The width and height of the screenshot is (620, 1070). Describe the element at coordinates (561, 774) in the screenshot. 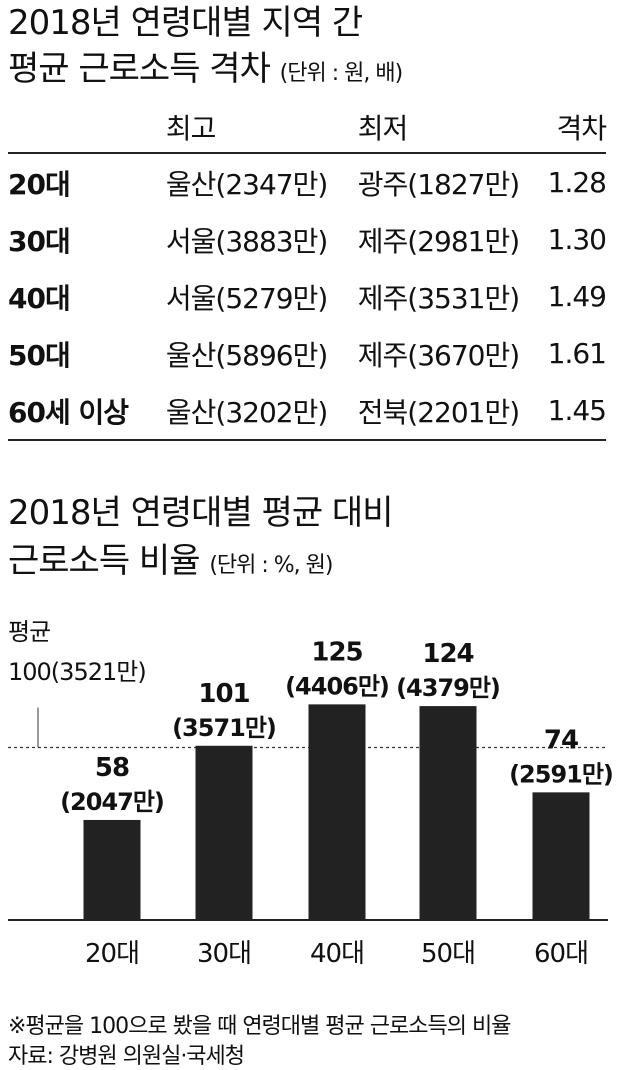

I see `bar-amount-label: (2591만)` at that location.